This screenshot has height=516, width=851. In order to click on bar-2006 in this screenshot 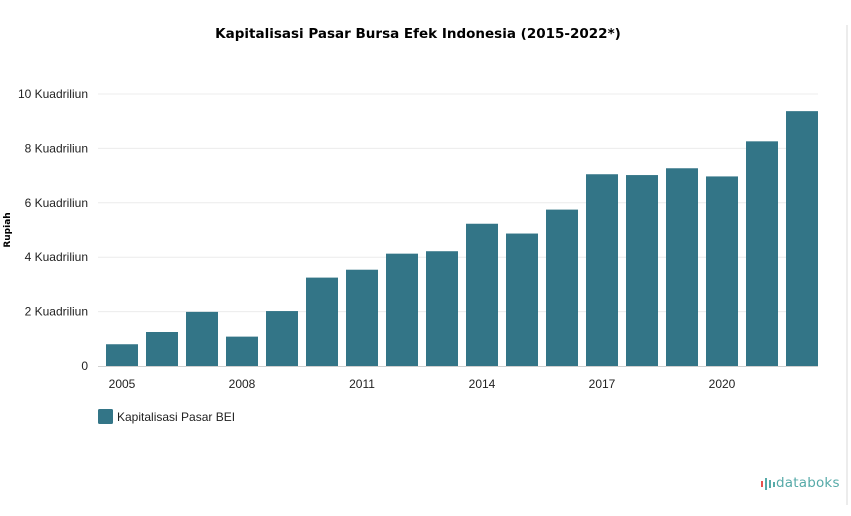, I will do `click(162, 349)`.